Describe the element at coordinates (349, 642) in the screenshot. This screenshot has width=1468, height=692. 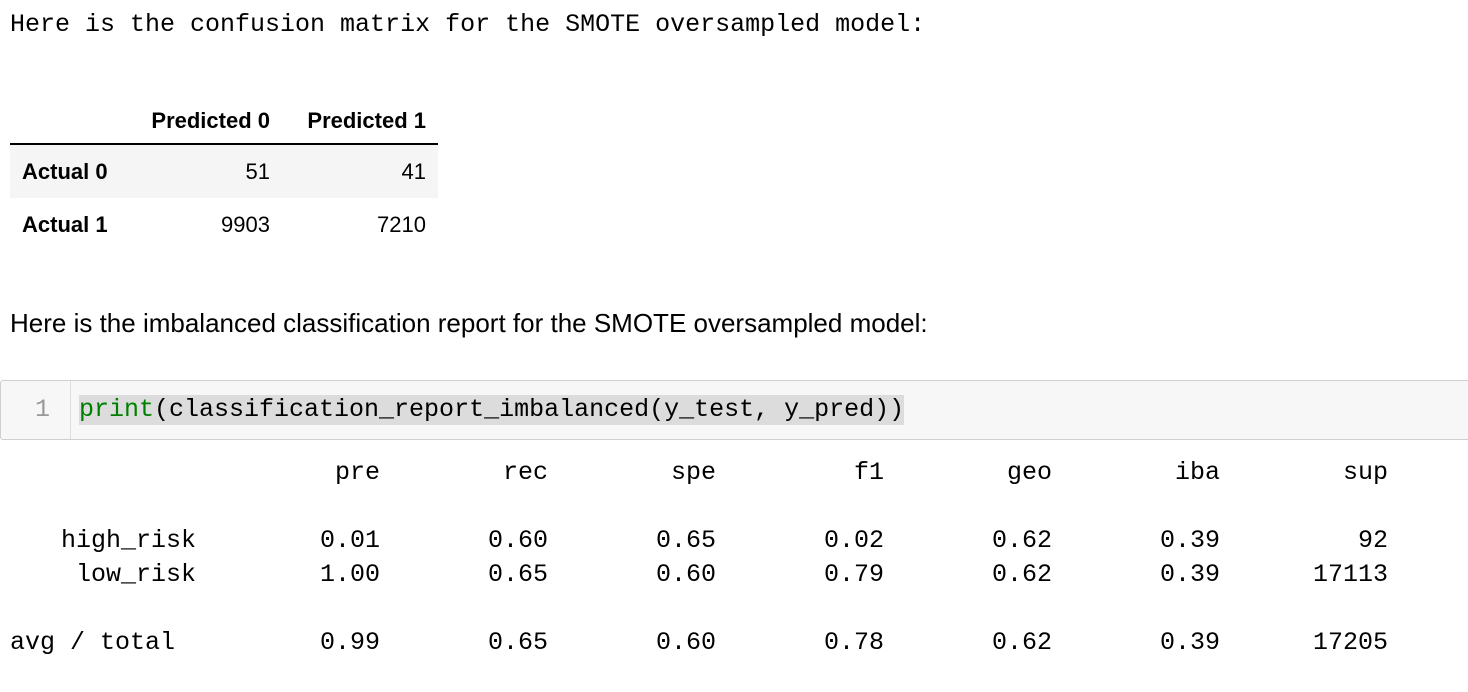
I see `report-value: 0.99` at that location.